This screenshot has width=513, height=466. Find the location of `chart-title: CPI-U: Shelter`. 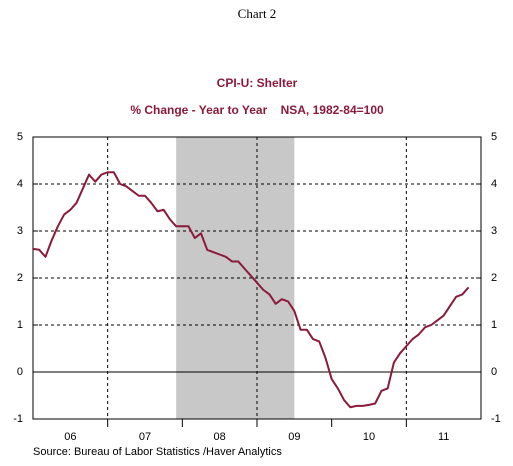

chart-title: CPI-U: Shelter is located at coordinates (257, 83).